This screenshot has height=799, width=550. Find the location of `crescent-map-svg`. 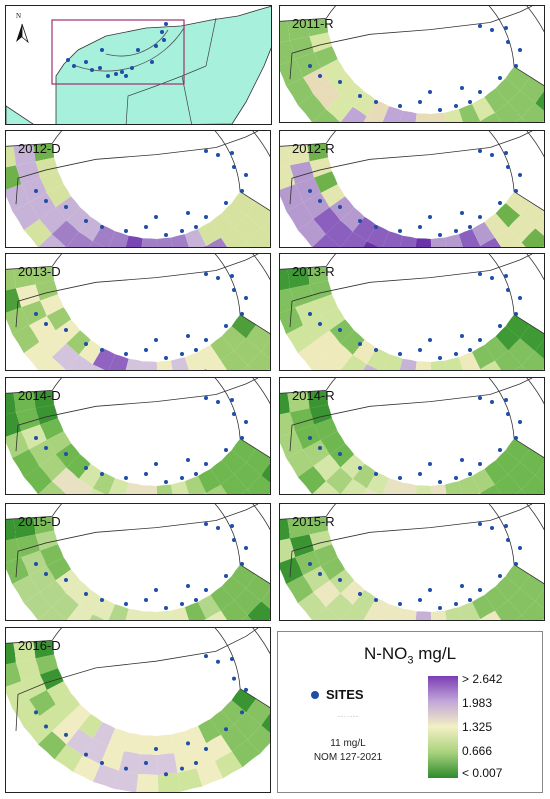

crescent-map-svg is located at coordinates (138, 436).